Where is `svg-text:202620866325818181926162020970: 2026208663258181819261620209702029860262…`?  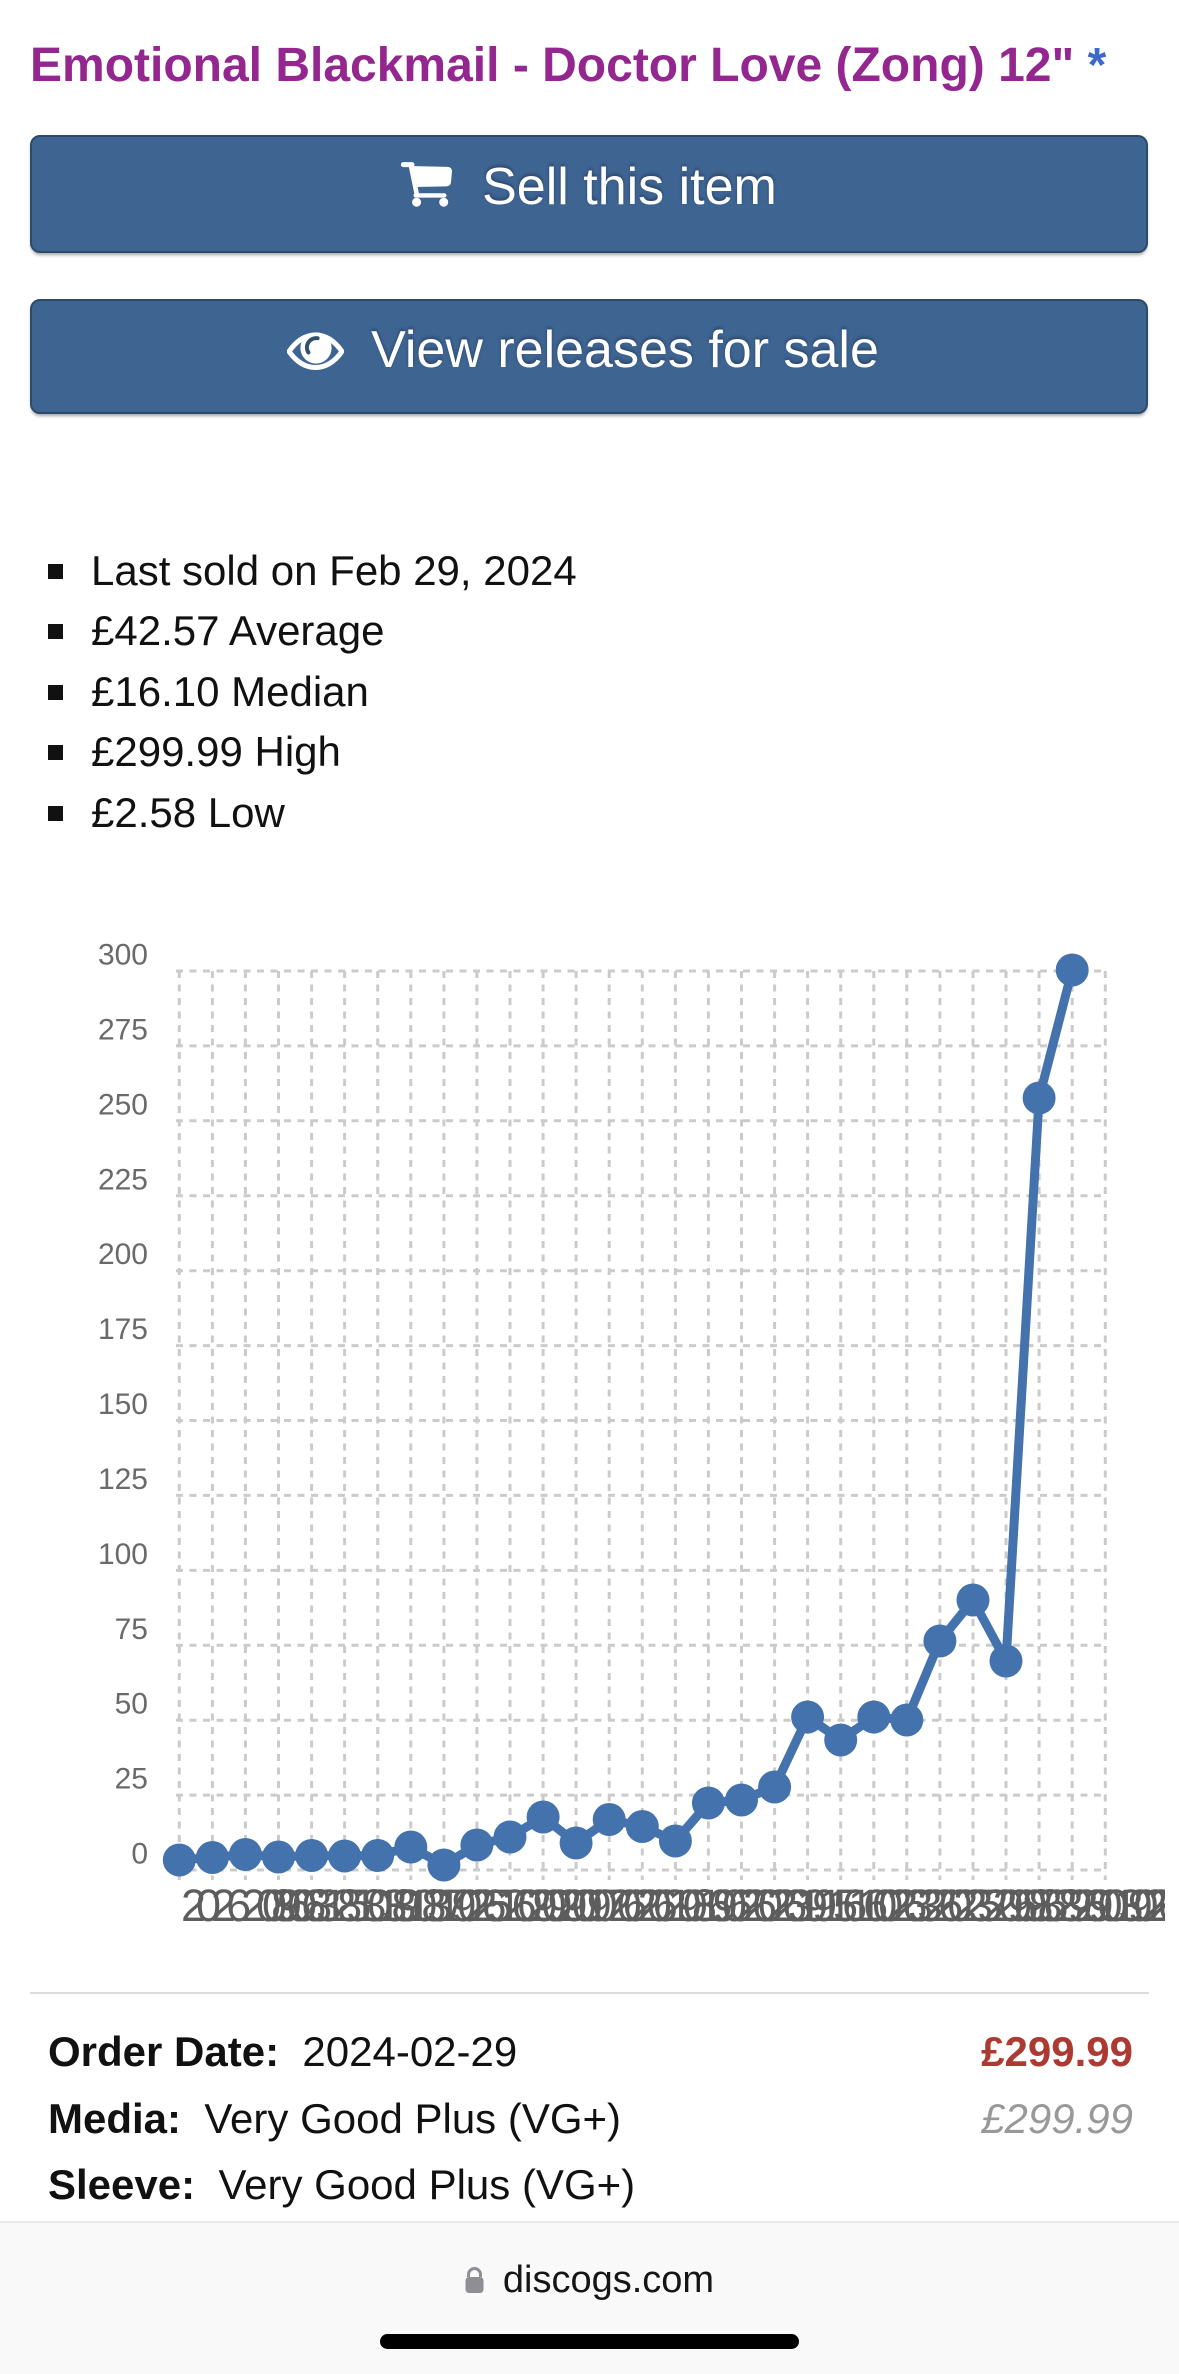 svg-text:202620866325818181926162020970: 2026208663258181819261620209702029860262… is located at coordinates (673, 1905).